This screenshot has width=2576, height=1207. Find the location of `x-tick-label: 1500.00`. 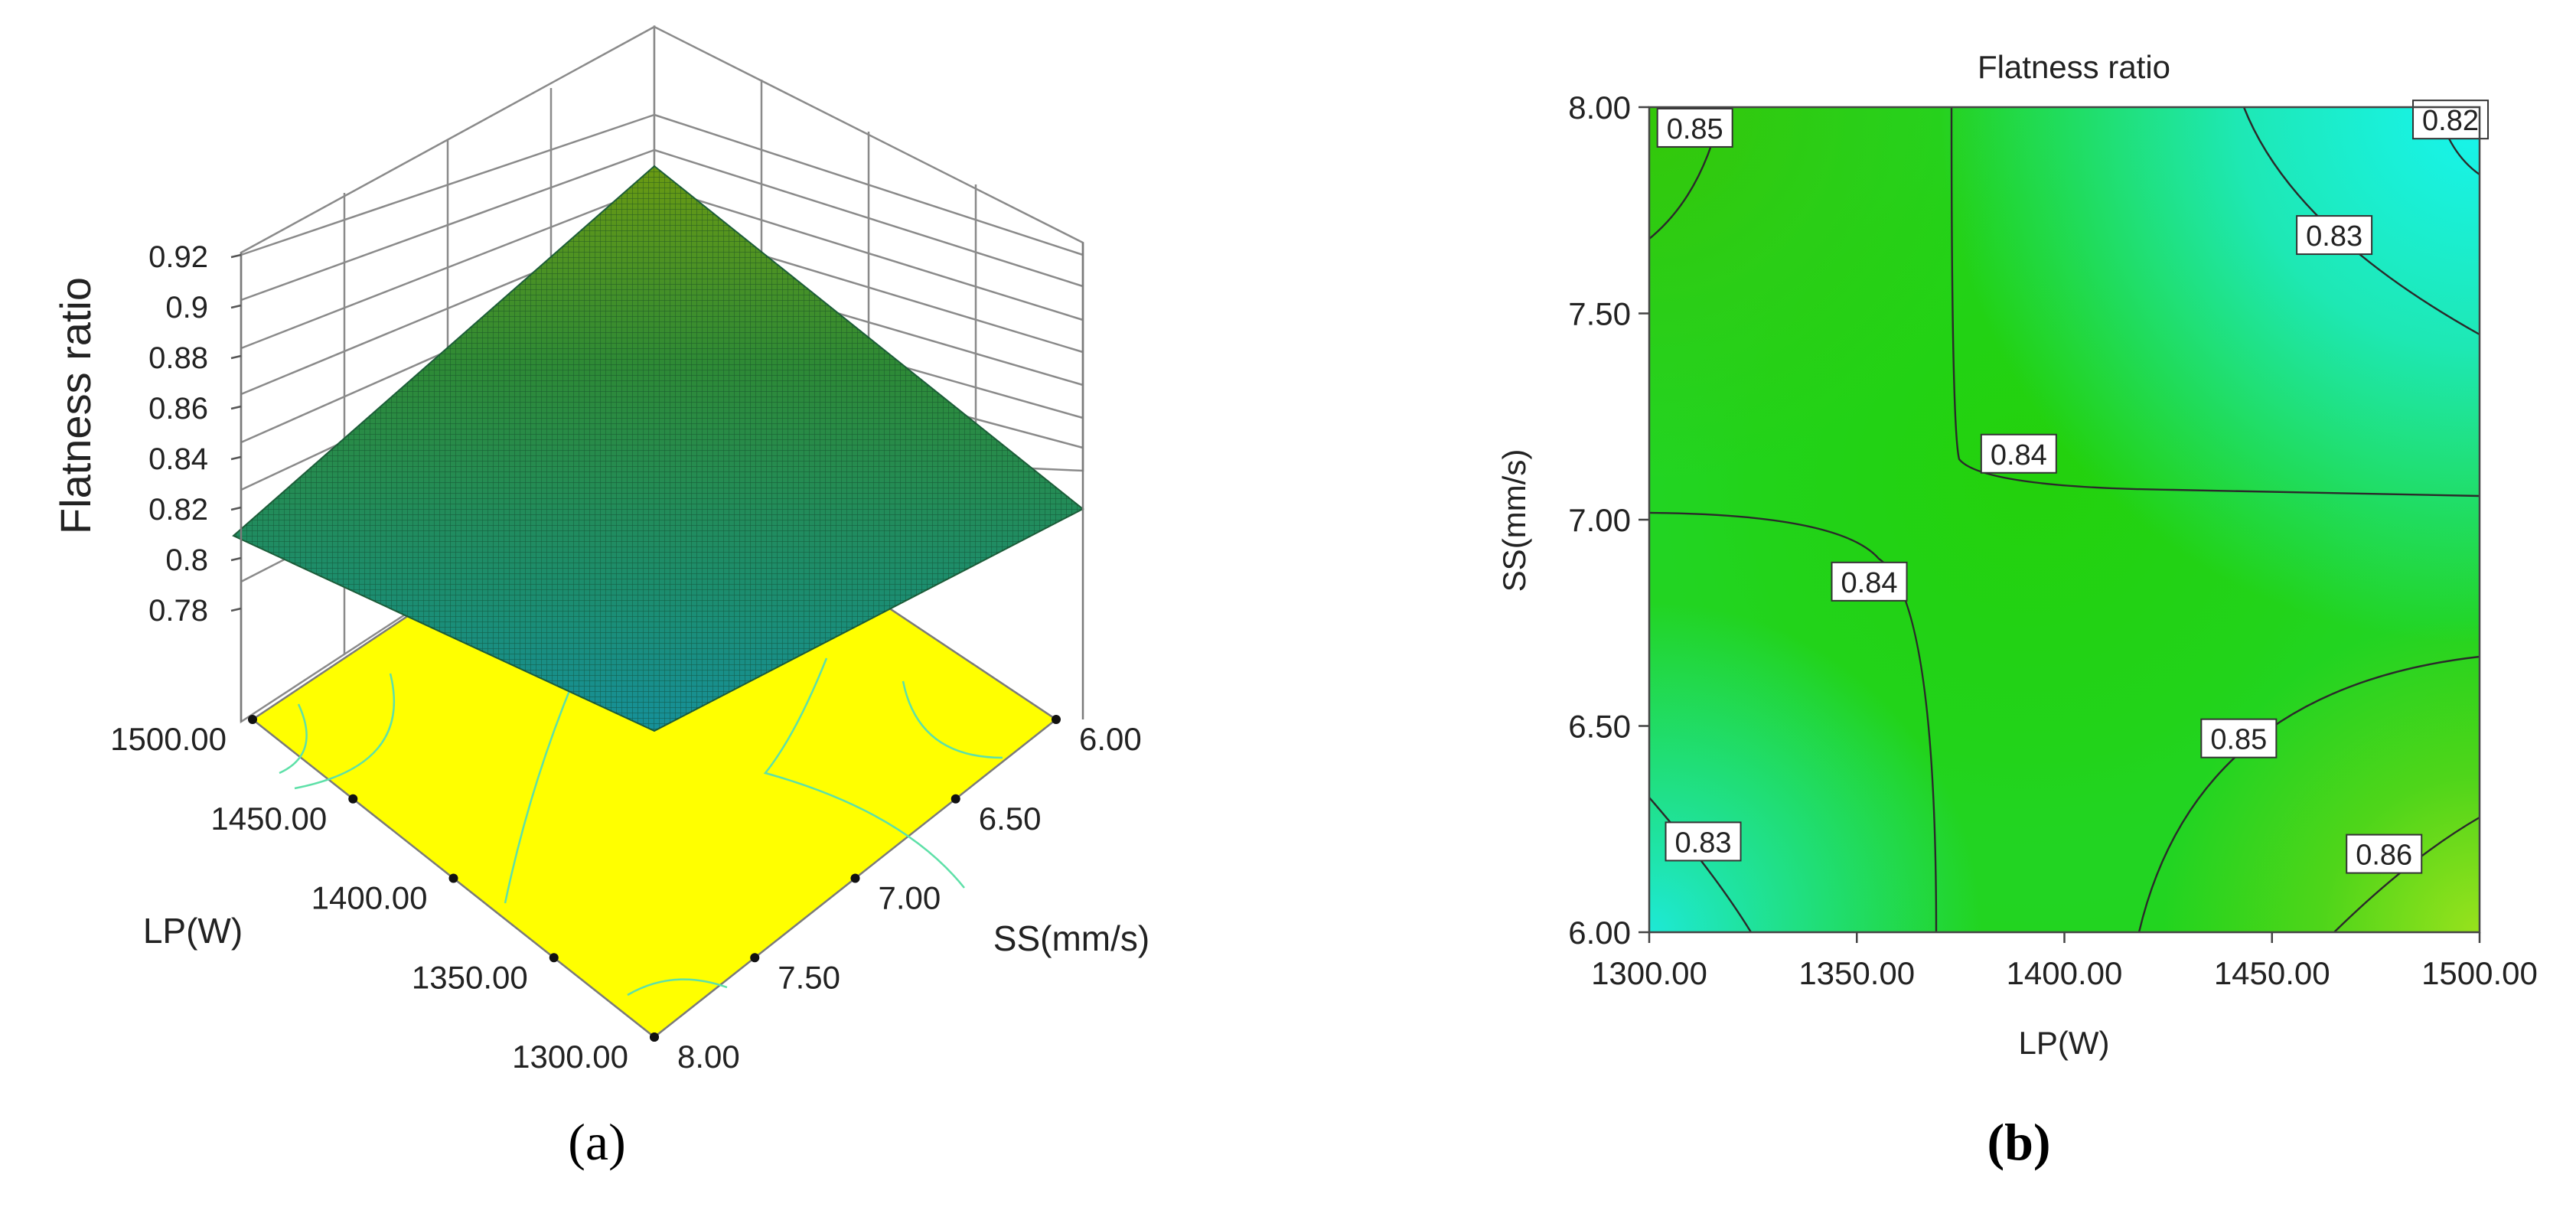

x-tick-label: 1500.00 is located at coordinates (2479, 973).